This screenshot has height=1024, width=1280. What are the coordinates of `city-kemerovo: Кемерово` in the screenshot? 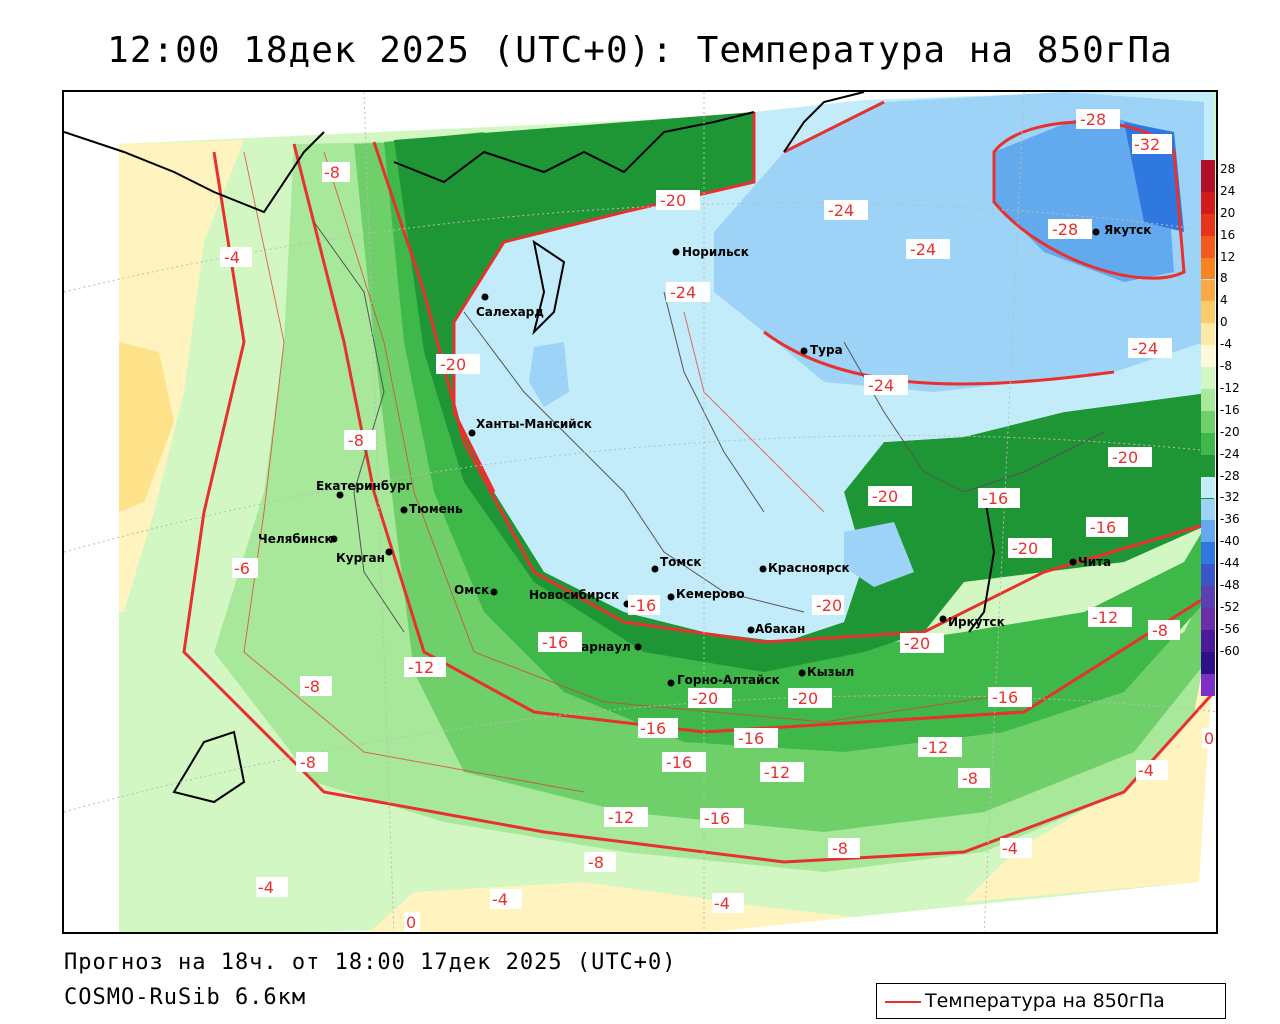 It's located at (706, 594).